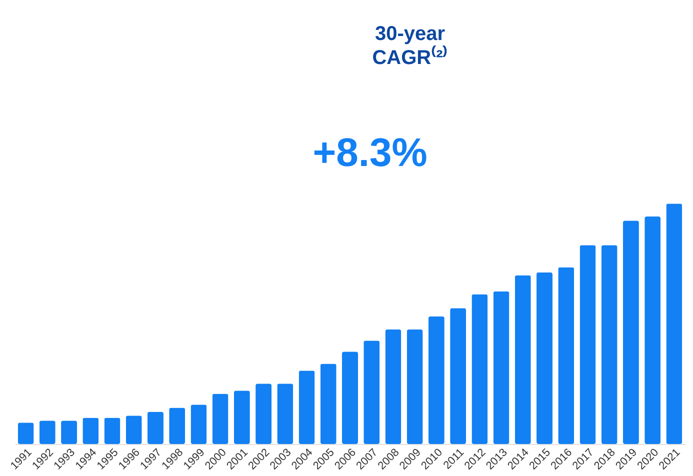  What do you see at coordinates (410, 46) in the screenshot?
I see `text: 30-year CAGR⁽²⁾` at bounding box center [410, 46].